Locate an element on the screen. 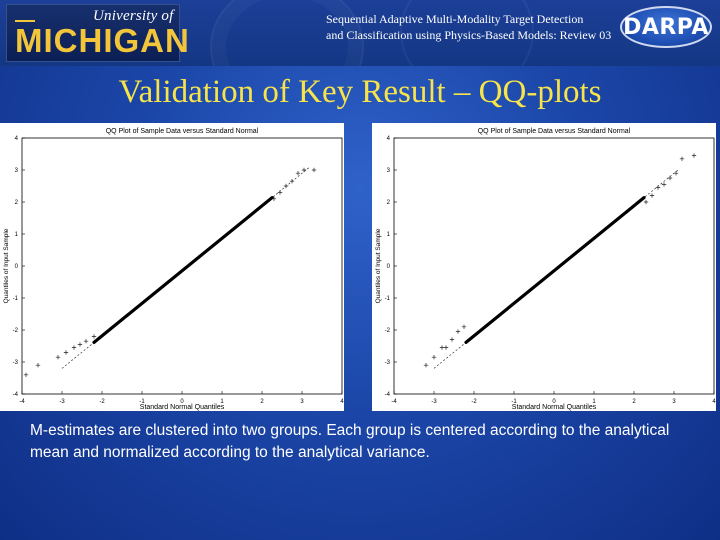 This screenshot has width=720, height=540. plot0-x-tick-label: -3 is located at coordinates (62, 402).